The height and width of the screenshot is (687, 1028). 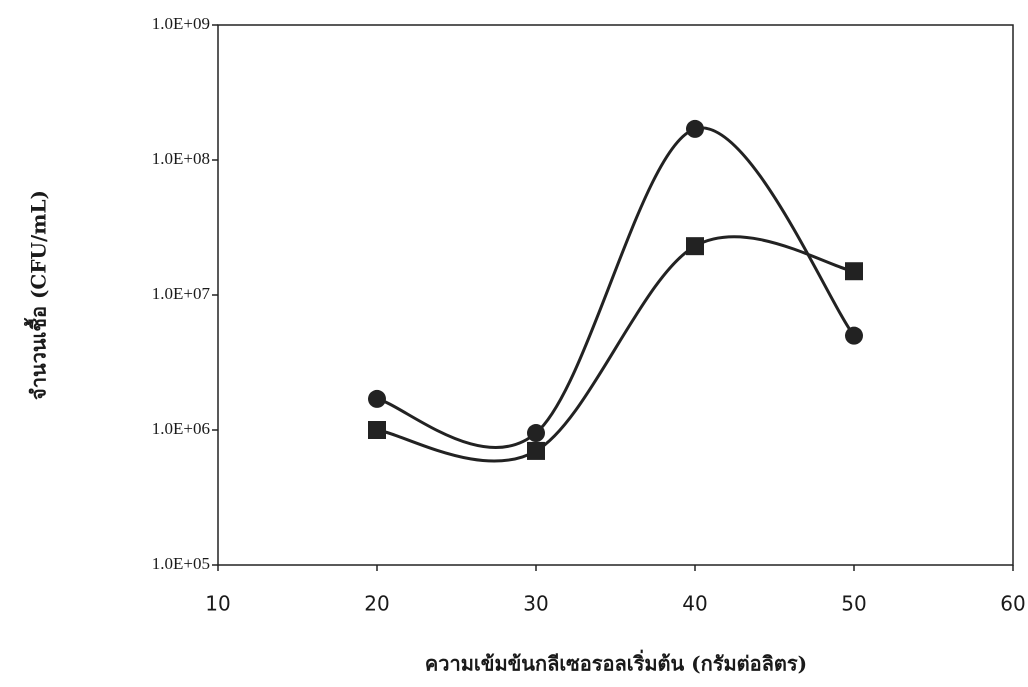 What do you see at coordinates (694, 604) in the screenshot?
I see `x-tick-label: 40` at bounding box center [694, 604].